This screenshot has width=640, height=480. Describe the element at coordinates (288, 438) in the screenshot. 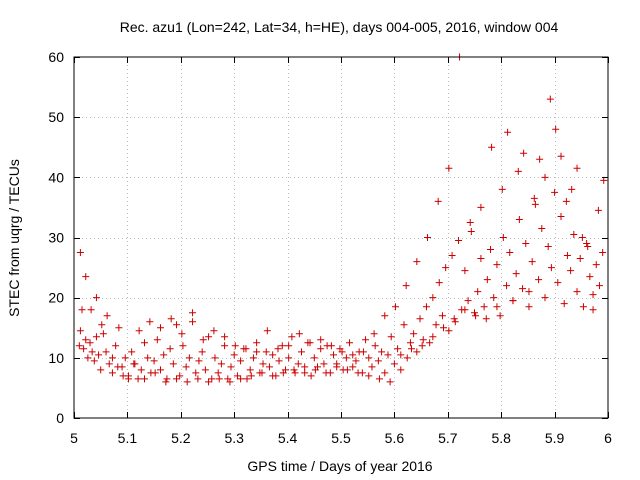

I see `x-tick-label: 5.4` at that location.